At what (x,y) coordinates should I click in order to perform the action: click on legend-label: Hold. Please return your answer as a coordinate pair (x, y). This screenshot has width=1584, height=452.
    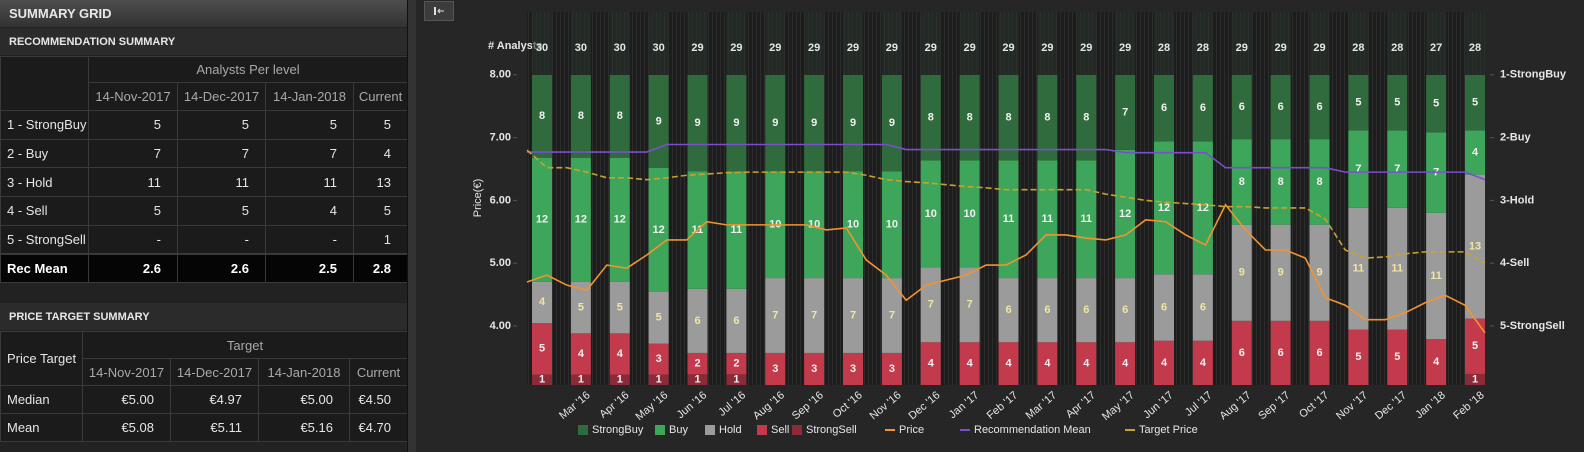
    Looking at the image, I should click on (730, 430).